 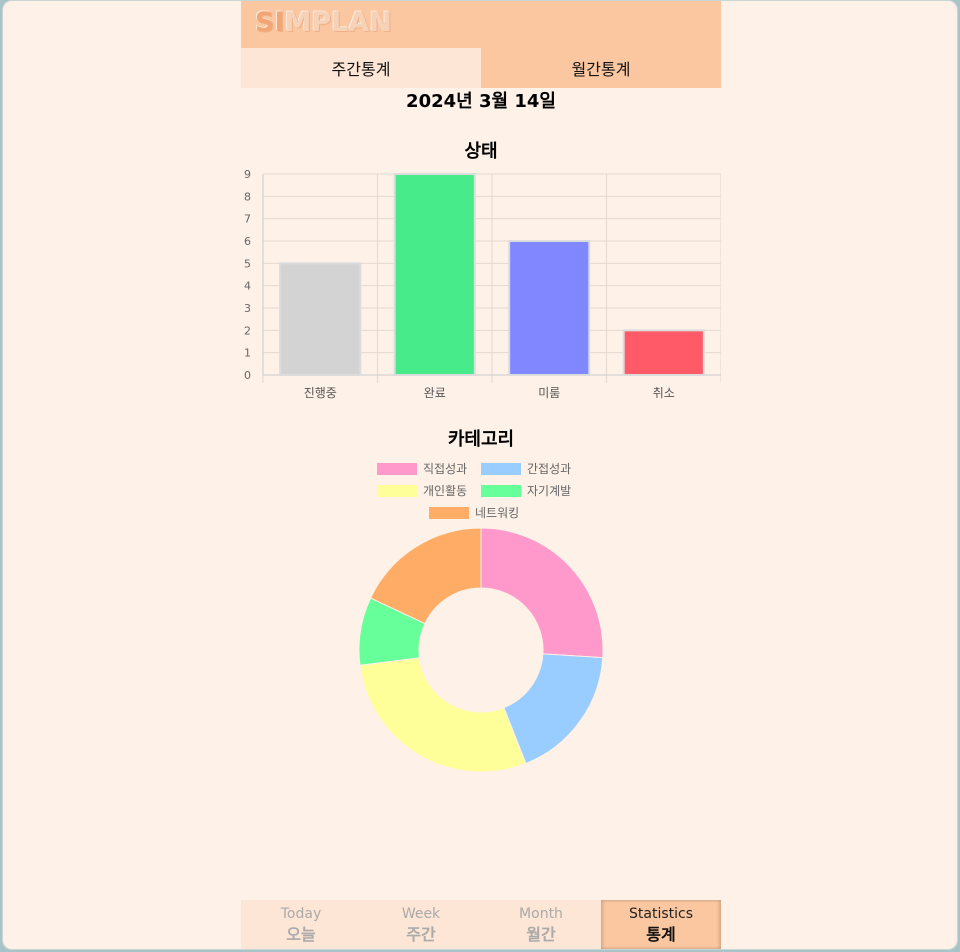 I want to click on legend-item: 자기계발, so click(x=526, y=490).